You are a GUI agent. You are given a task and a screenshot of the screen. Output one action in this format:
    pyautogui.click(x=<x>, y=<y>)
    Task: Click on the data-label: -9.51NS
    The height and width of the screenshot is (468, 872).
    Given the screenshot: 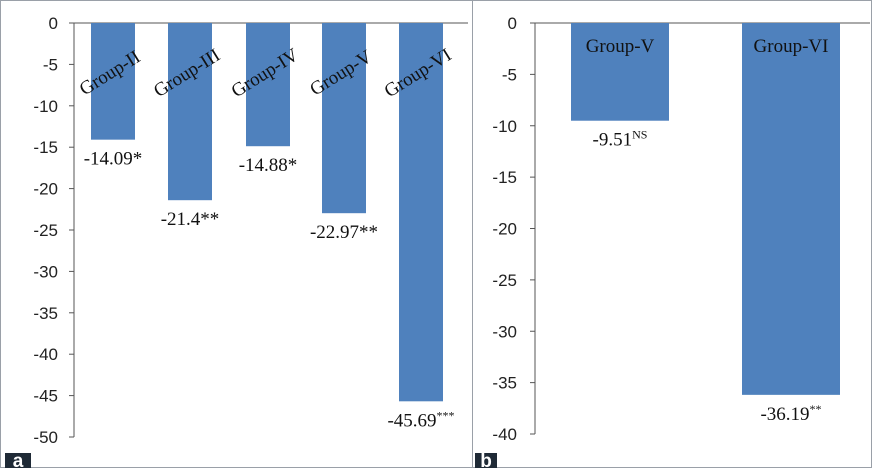 What is the action you would take?
    pyautogui.click(x=620, y=139)
    